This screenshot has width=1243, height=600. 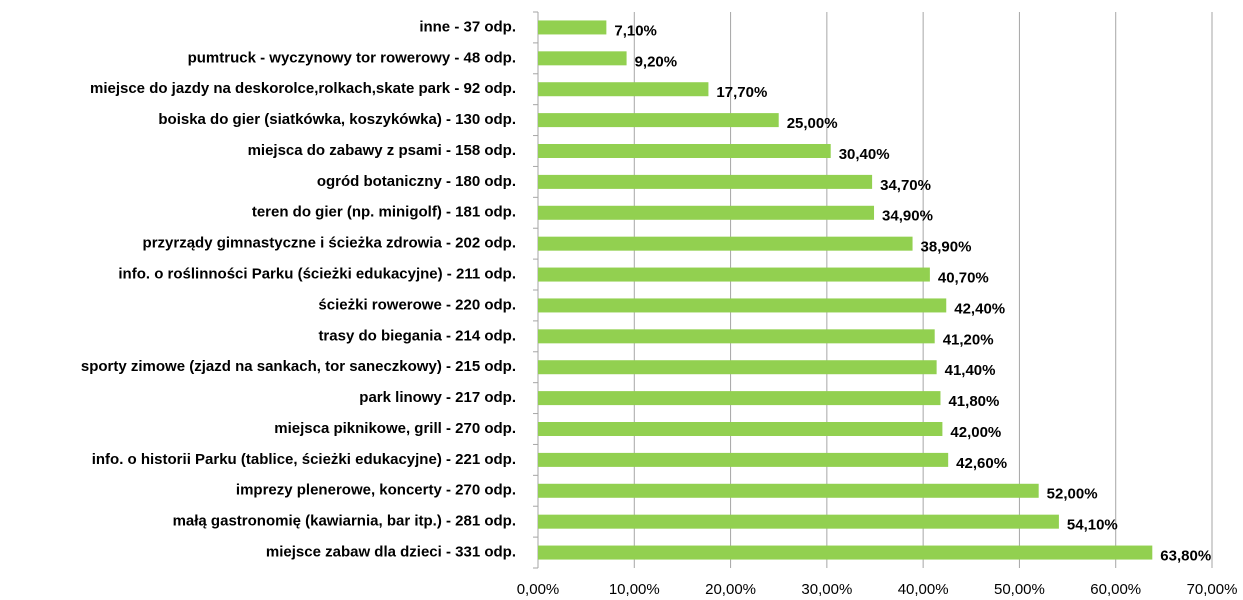 What do you see at coordinates (1185, 556) in the screenshot?
I see `data-label: 63,80%` at bounding box center [1185, 556].